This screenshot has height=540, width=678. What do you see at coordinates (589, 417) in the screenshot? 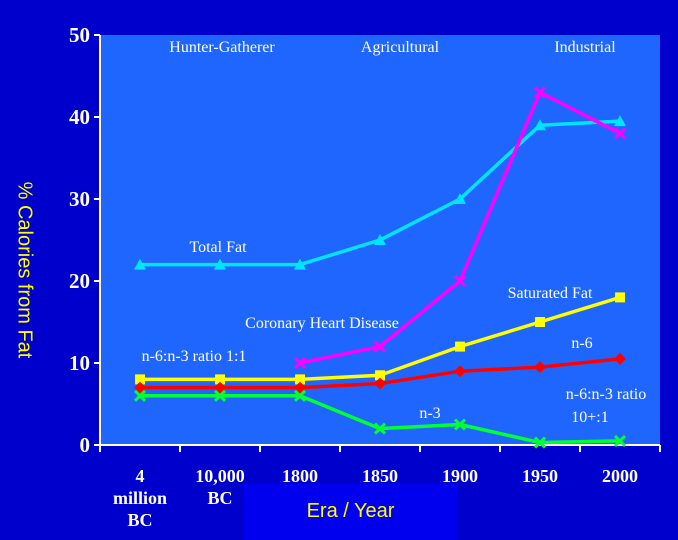
I see `ratio-annotation-line2: 10+:1` at bounding box center [589, 417].